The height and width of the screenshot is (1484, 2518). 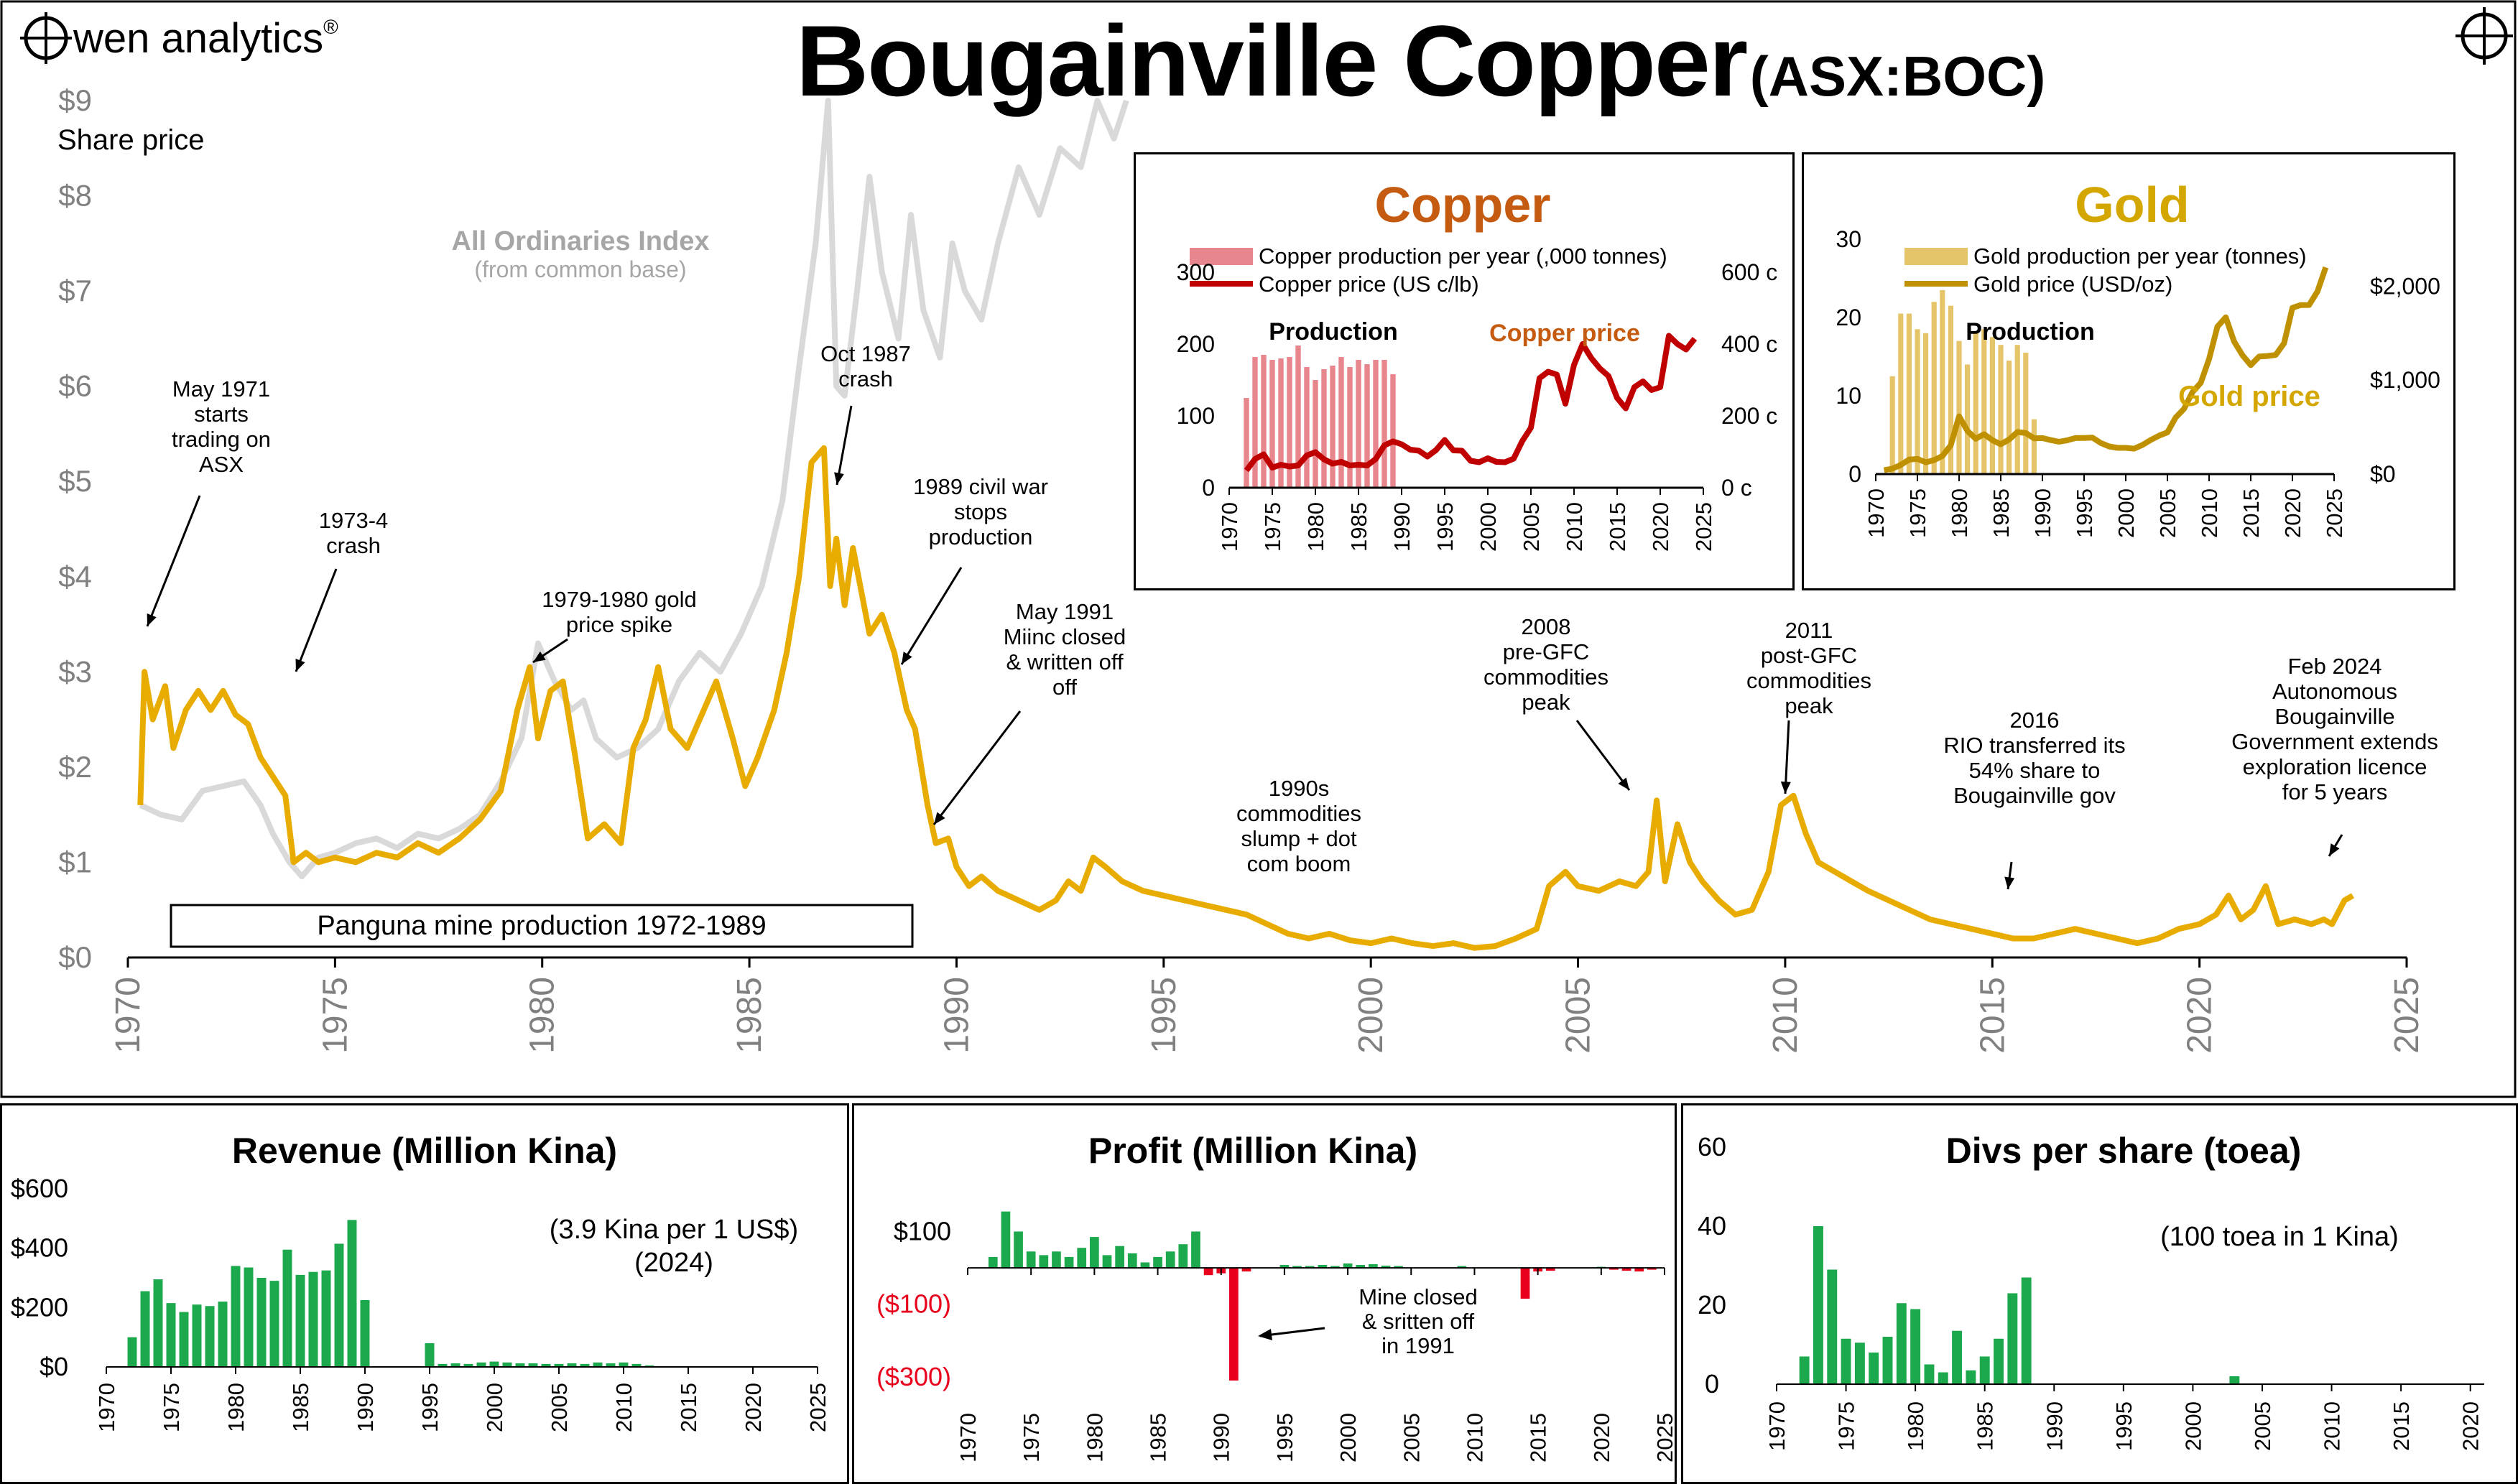 I want to click on x-tick-label: 1995, so click(x=1164, y=1015).